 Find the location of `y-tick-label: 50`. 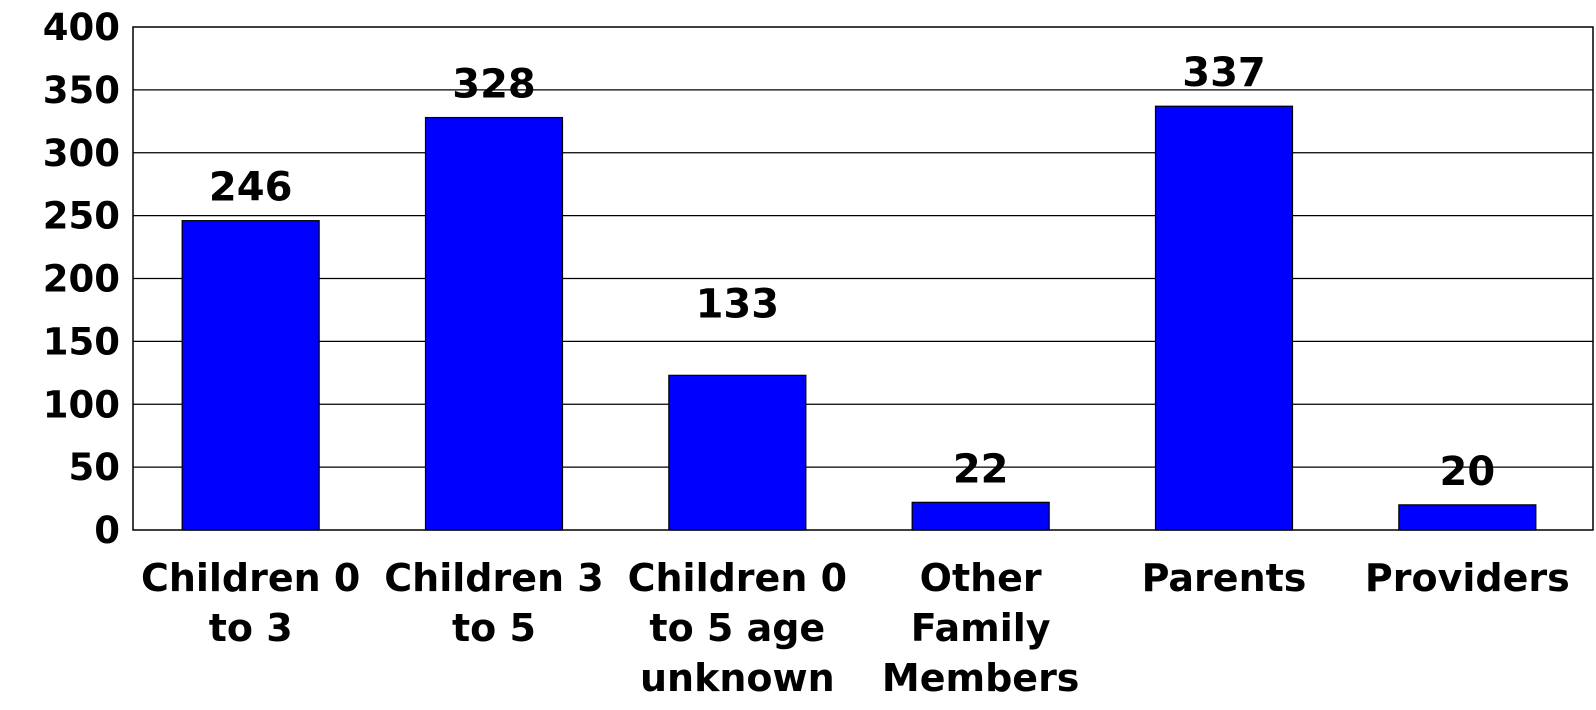

y-tick-label: 50 is located at coordinates (95, 467).